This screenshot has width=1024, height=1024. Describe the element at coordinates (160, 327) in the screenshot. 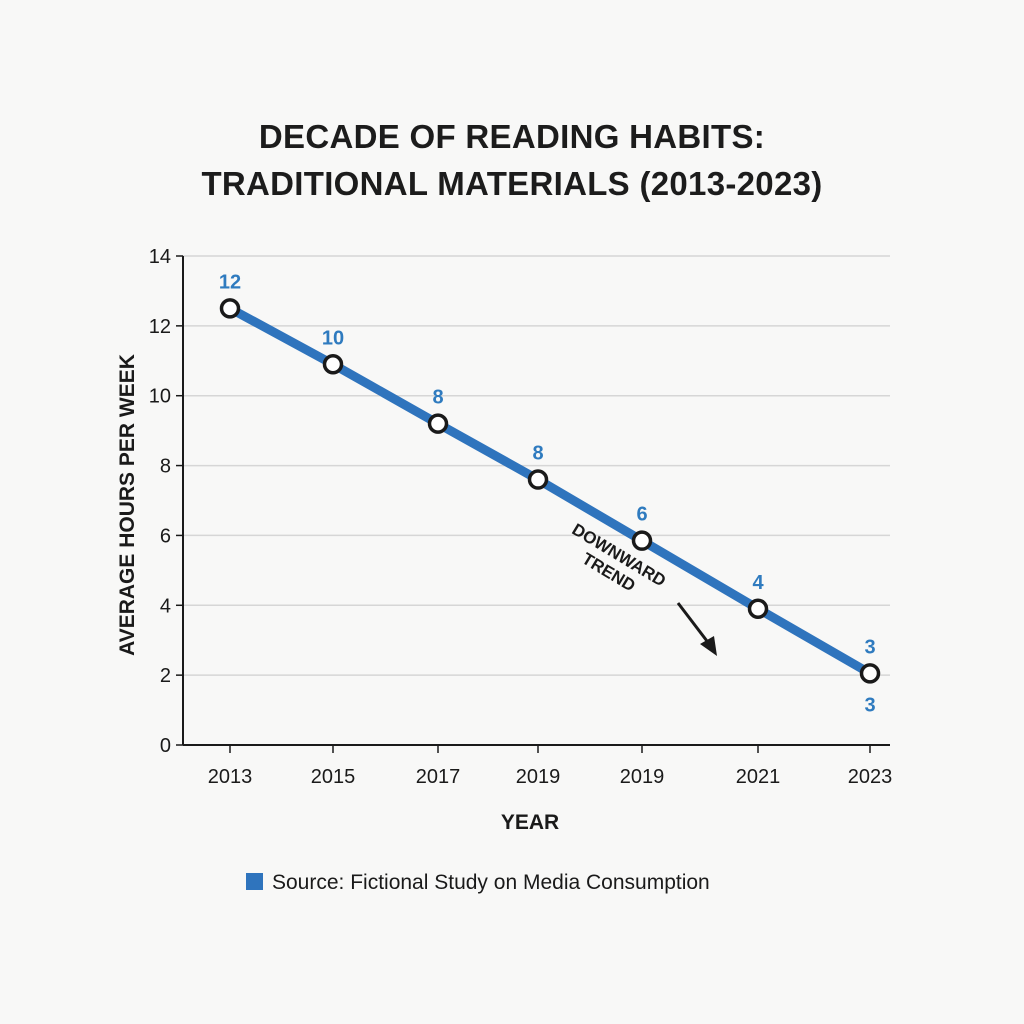

I see `y-tick-label-12: 12` at that location.